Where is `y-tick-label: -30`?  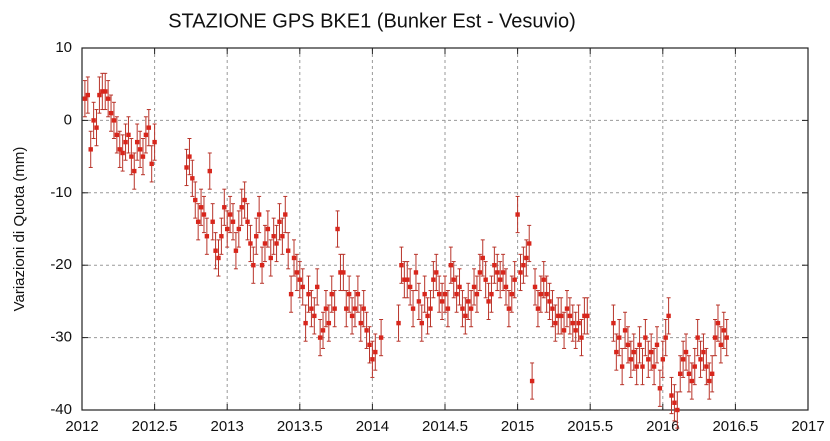 y-tick-label: -30 is located at coordinates (61, 337).